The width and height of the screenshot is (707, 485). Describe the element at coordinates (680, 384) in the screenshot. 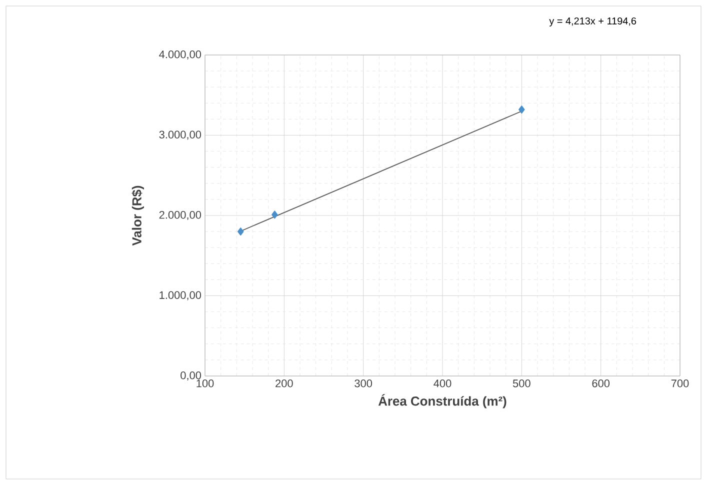

I see `x-tick-label: 700` at that location.